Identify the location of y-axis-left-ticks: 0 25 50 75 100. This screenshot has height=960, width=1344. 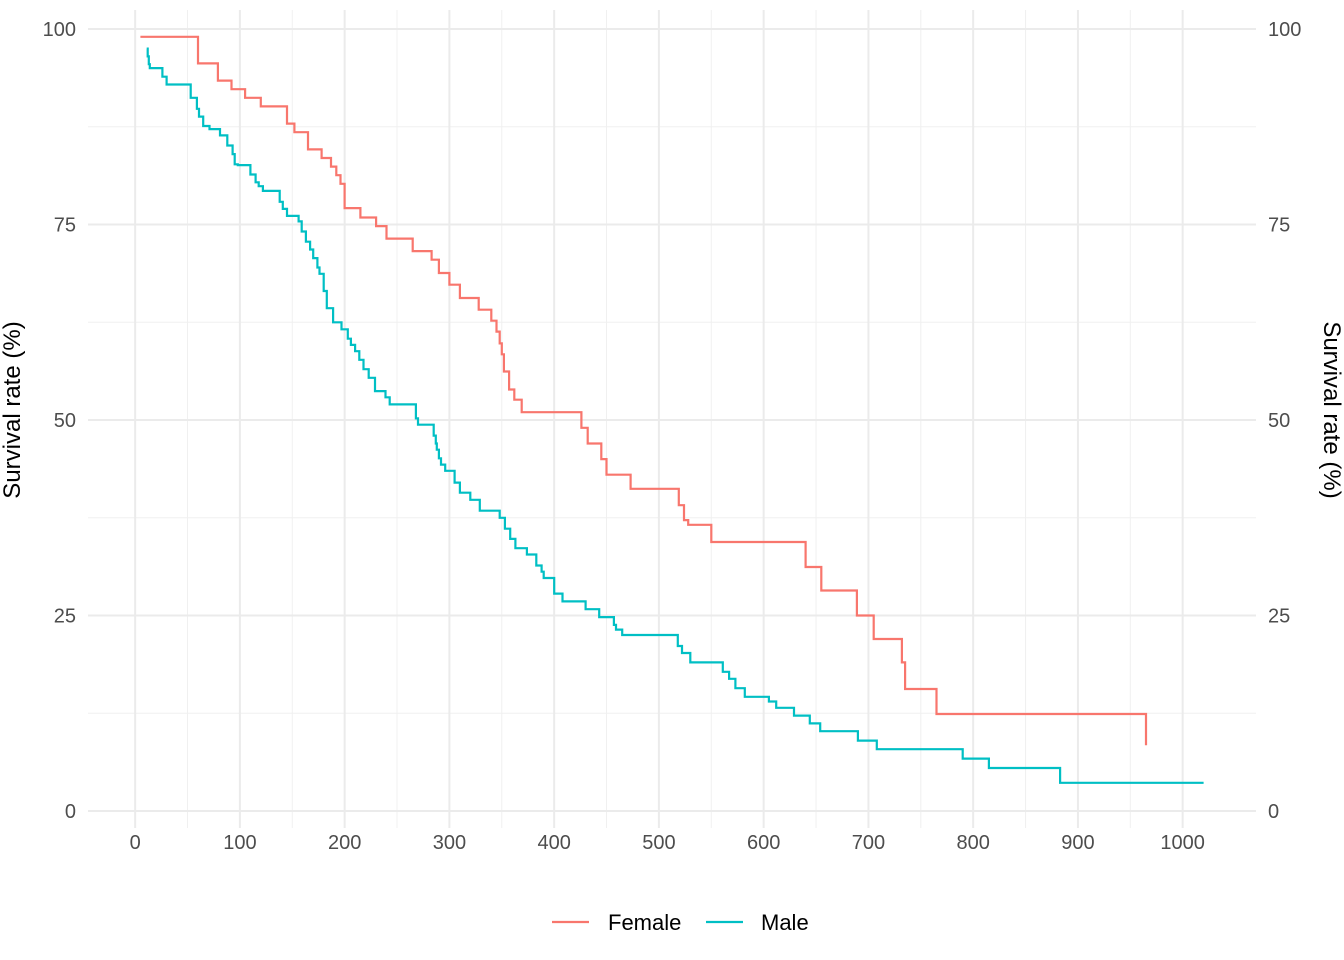
(59, 421).